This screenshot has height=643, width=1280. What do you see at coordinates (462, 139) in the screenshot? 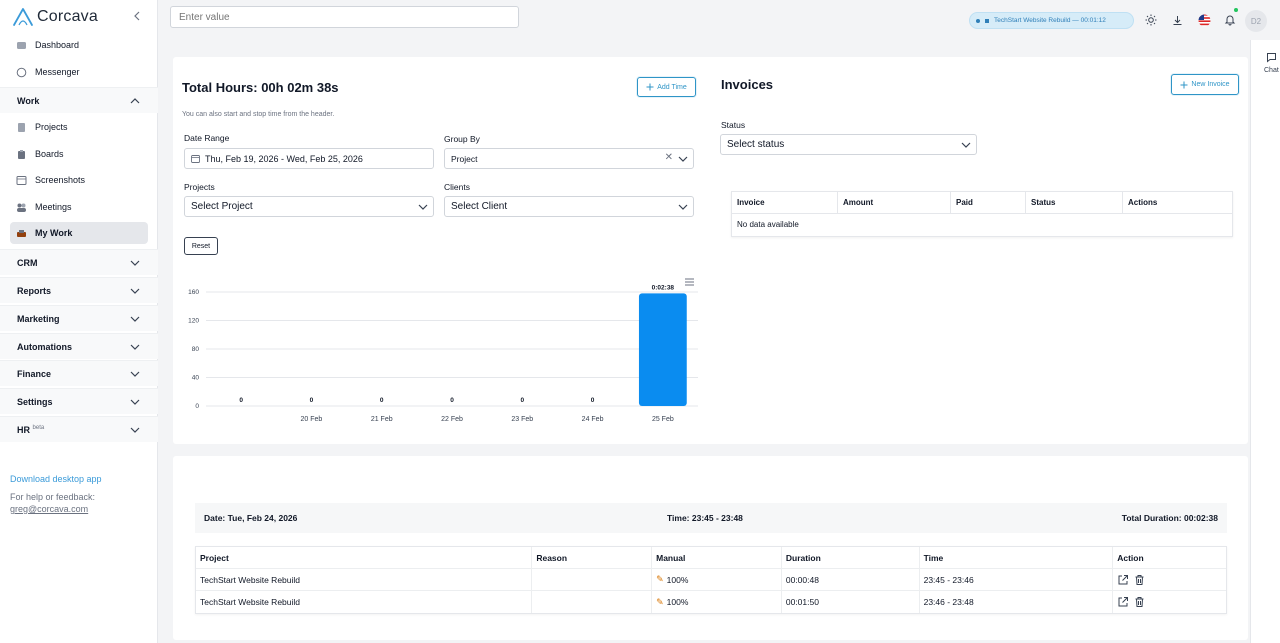
I see `group-by-label: Group By` at bounding box center [462, 139].